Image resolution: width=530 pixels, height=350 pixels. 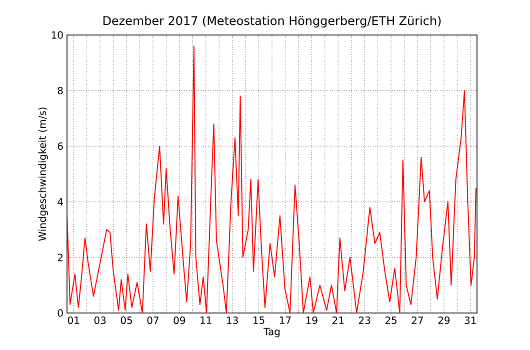 What do you see at coordinates (60, 313) in the screenshot?
I see `y-tick-label: 0` at bounding box center [60, 313].